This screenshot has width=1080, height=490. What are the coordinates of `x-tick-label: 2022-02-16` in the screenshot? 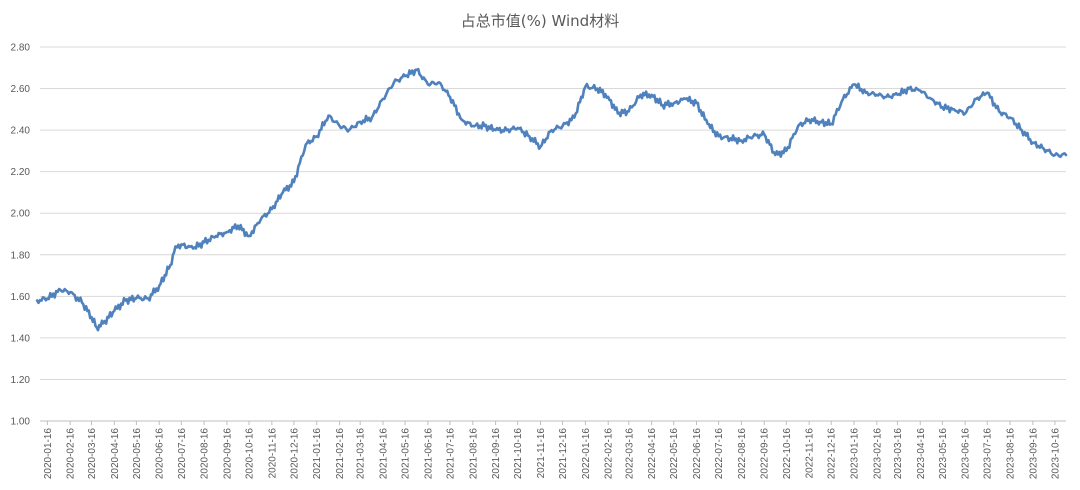 It's located at (609, 454).